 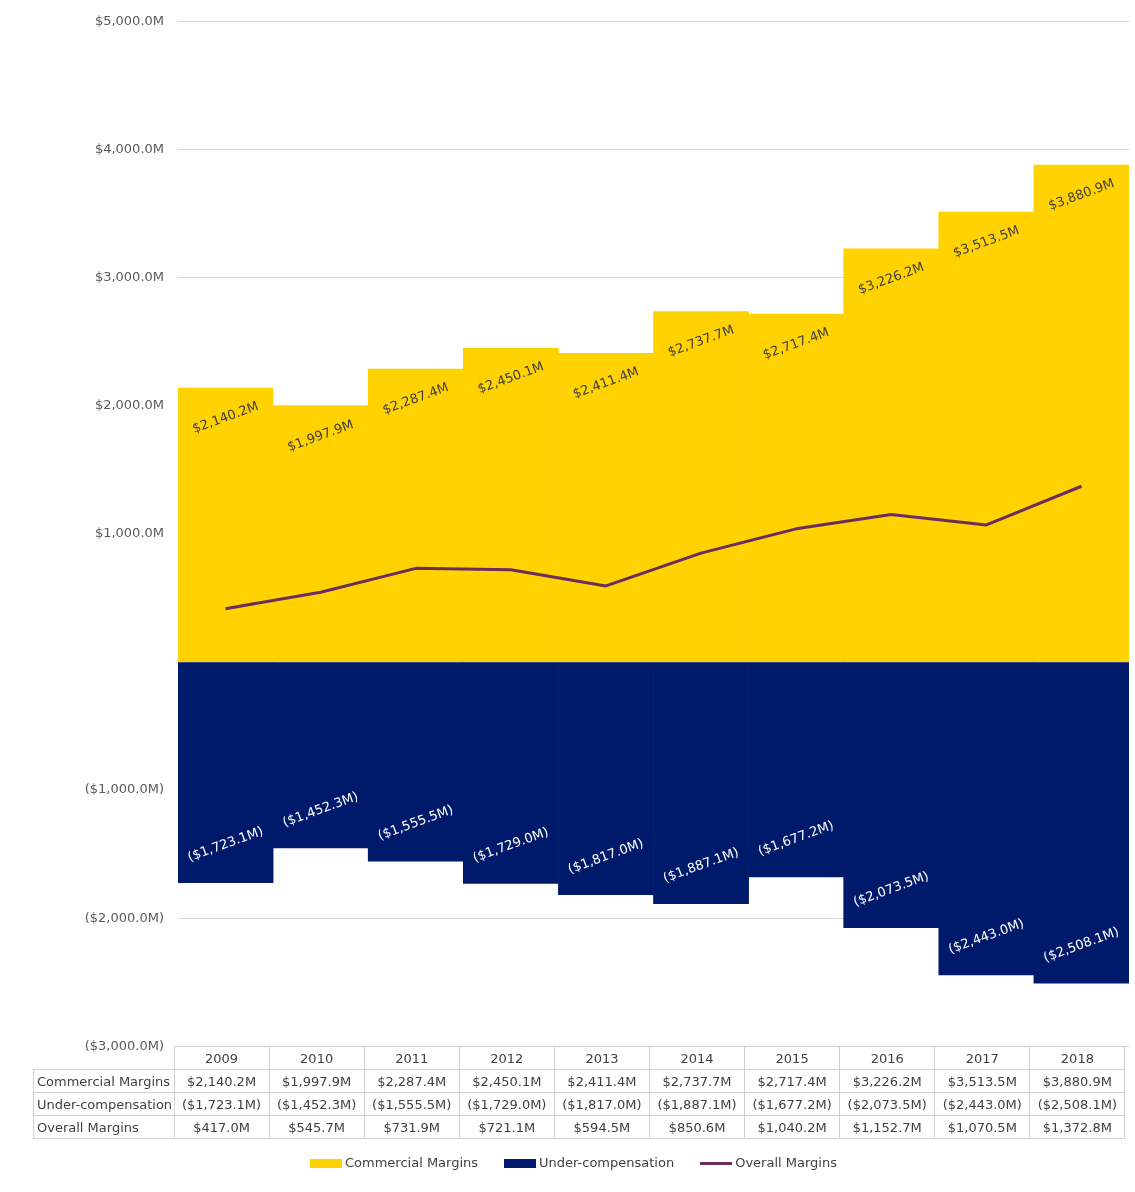 I want to click on y-tick-label: $3,000.0M, so click(x=129, y=277).